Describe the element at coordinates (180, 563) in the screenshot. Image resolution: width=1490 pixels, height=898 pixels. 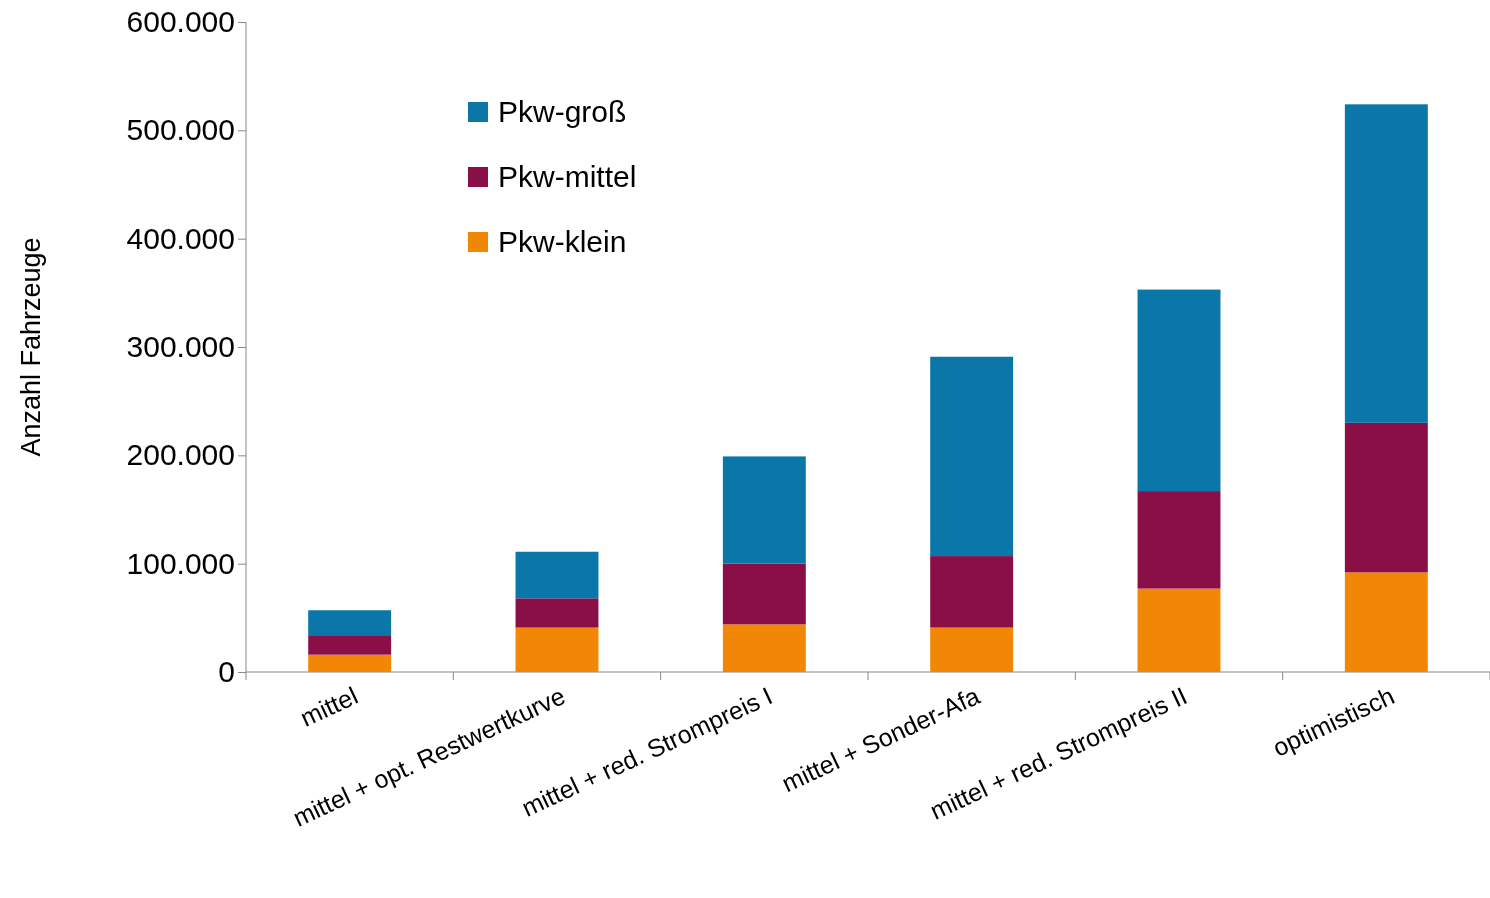
I see `y-tick-label: 100.000` at that location.